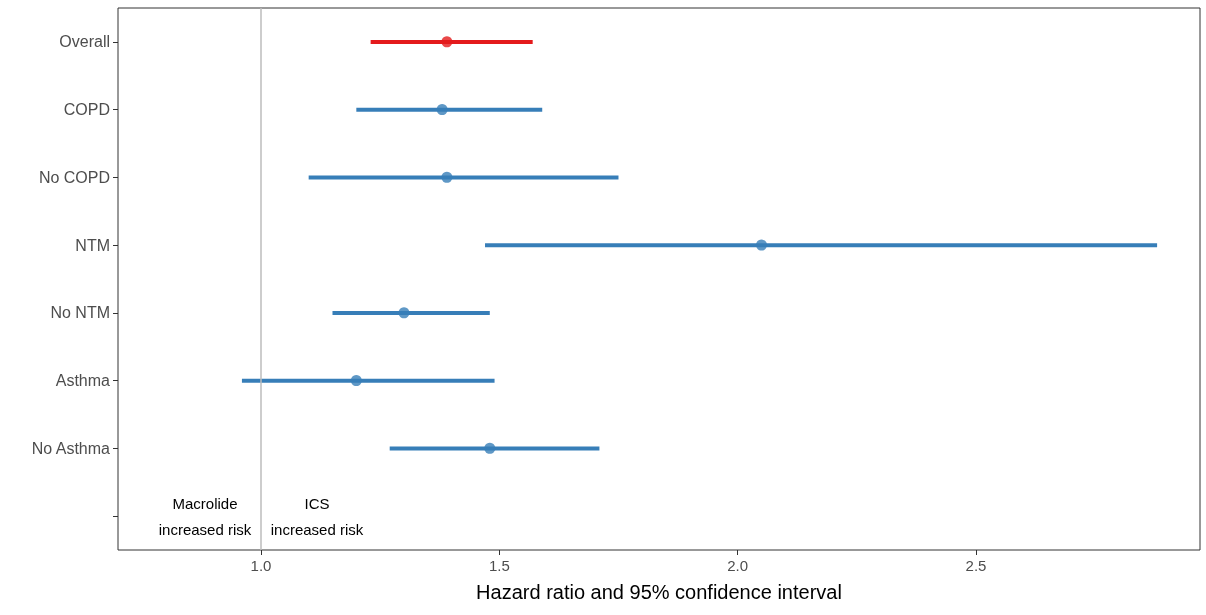 Image resolution: width=1206 pixels, height=615 pixels. What do you see at coordinates (738, 565) in the screenshot?
I see `x-tick-label: 2.0` at bounding box center [738, 565].